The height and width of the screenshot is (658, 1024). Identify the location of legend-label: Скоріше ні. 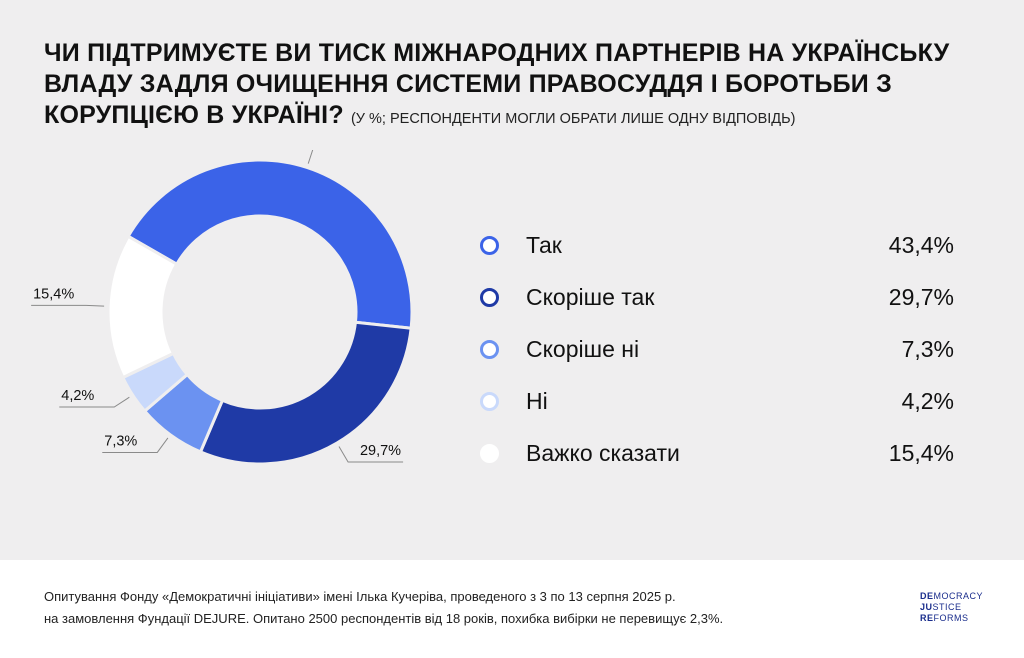
(583, 348).